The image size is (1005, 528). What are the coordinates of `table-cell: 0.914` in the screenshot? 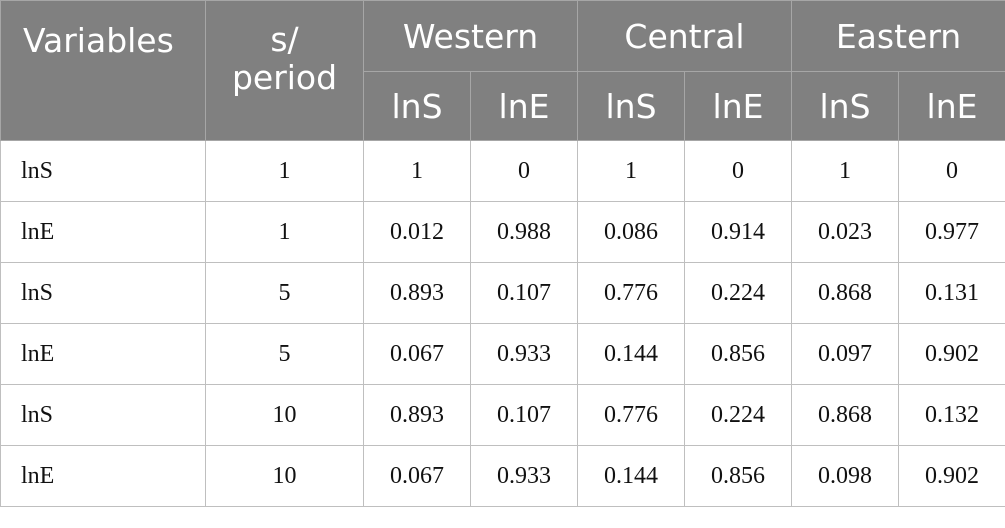 It's located at (738, 232).